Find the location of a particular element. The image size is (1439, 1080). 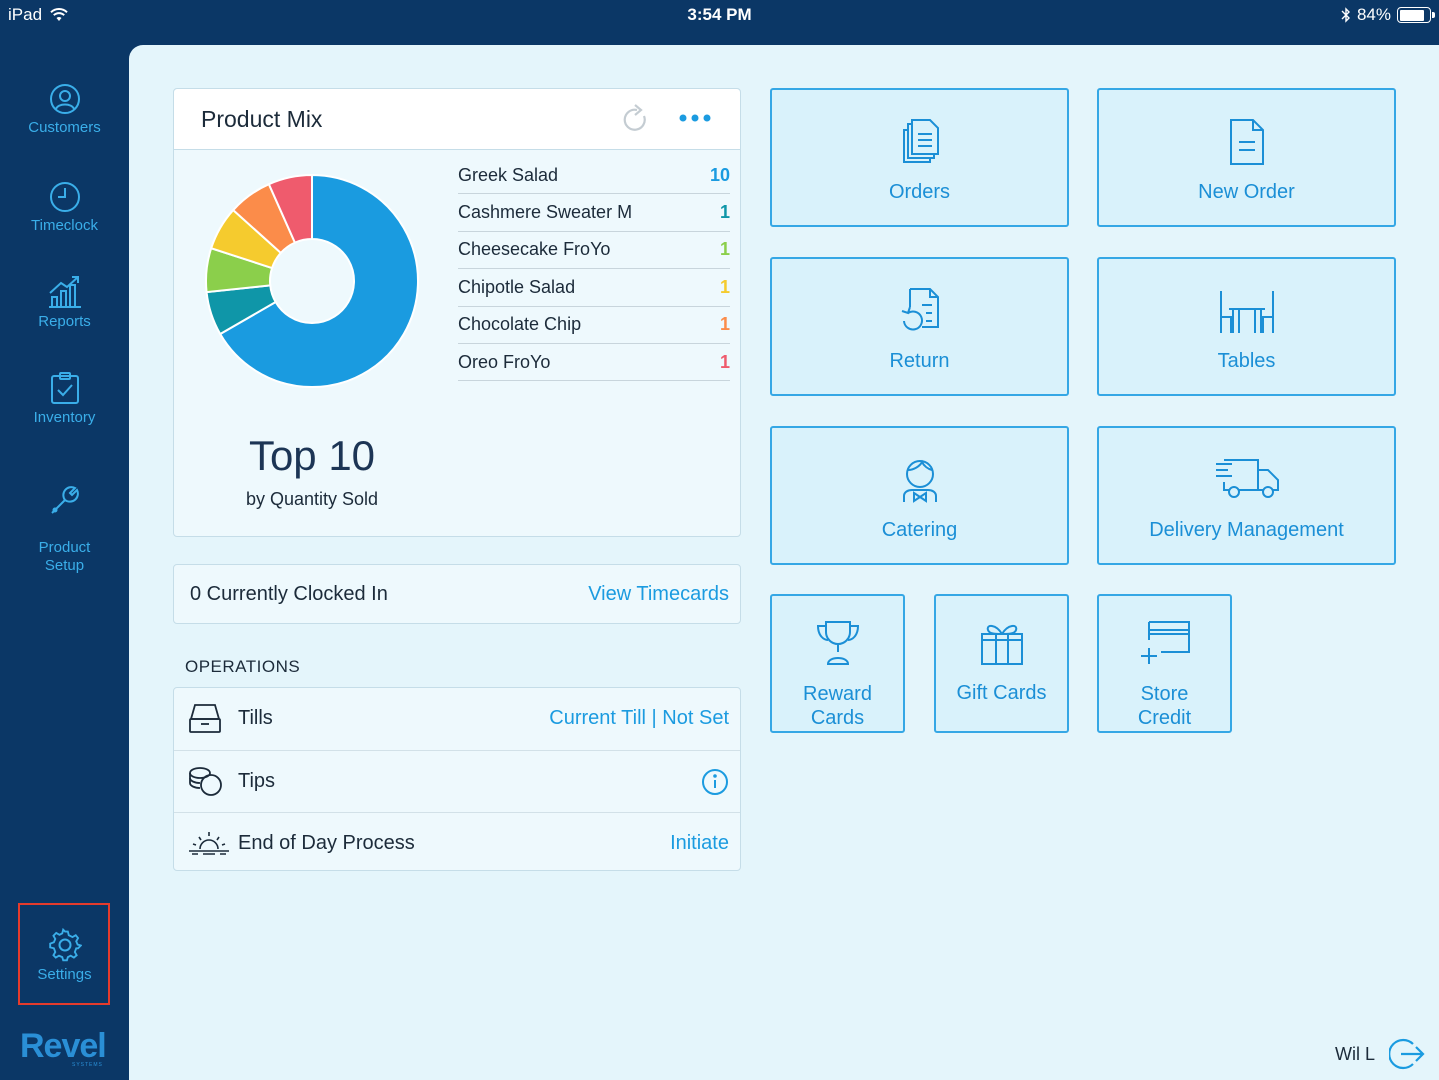

trophy-icon is located at coordinates (837, 643).